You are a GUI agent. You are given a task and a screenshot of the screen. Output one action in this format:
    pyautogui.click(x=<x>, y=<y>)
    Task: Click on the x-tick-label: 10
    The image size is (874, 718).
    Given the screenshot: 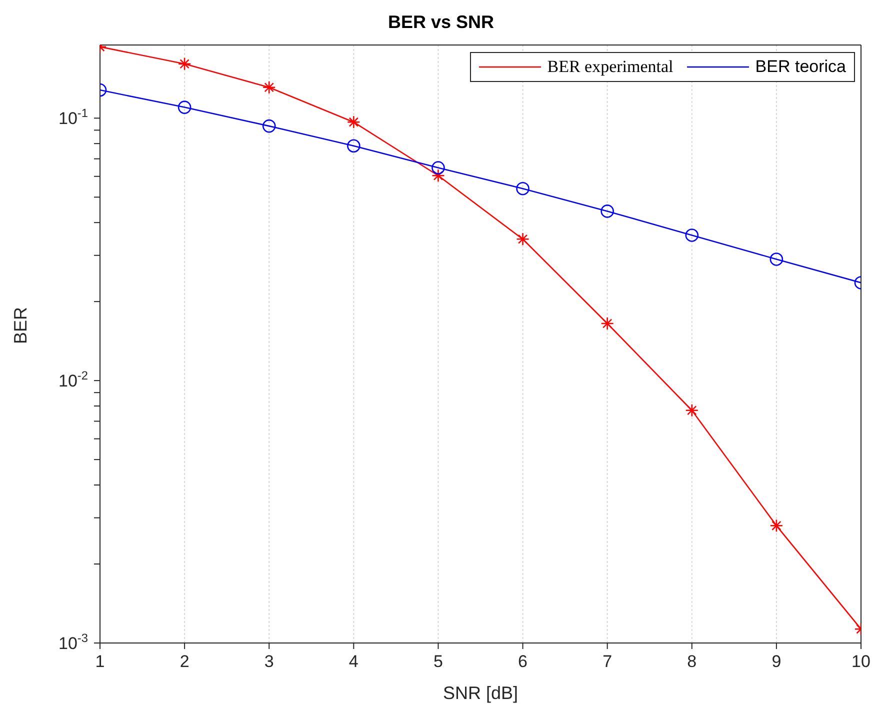 What is the action you would take?
    pyautogui.click(x=861, y=662)
    